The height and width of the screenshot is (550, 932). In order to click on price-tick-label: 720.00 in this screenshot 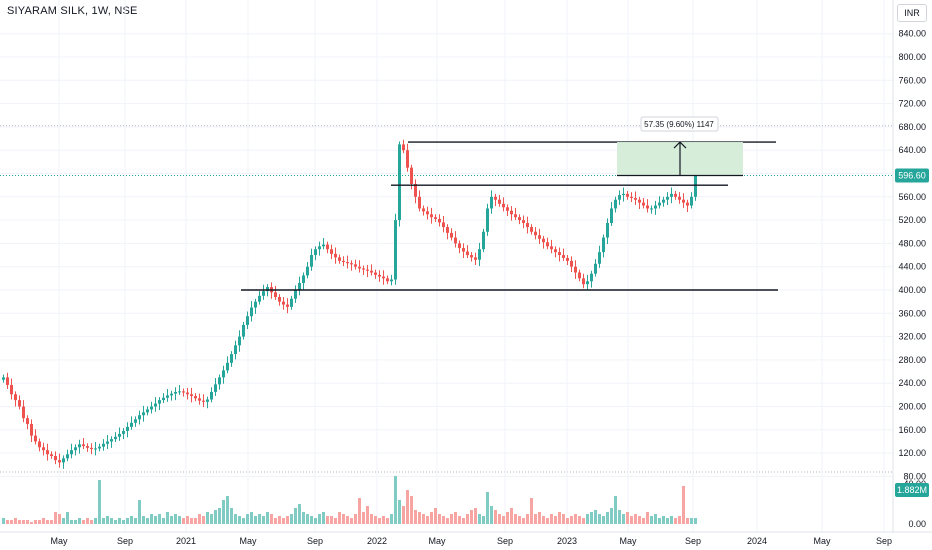, I will do `click(912, 104)`.